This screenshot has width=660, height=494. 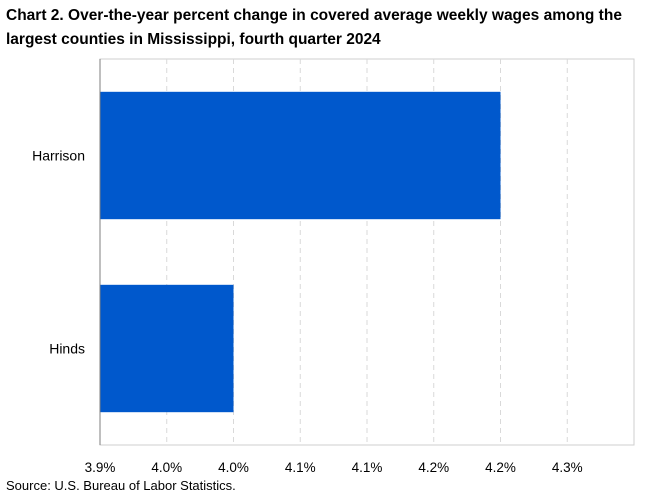 What do you see at coordinates (121, 485) in the screenshot?
I see `source-note: Source: U.S. Bureau of Labor Statistics.` at bounding box center [121, 485].